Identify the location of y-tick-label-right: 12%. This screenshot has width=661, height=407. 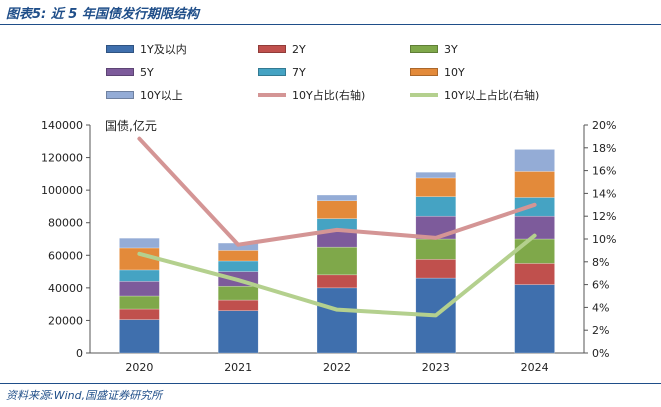
(604, 216).